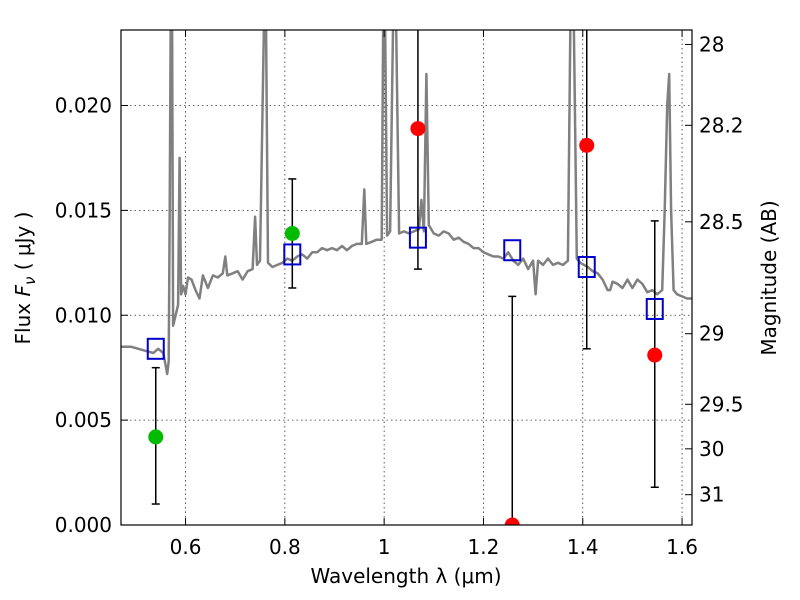 This screenshot has width=800, height=600. Describe the element at coordinates (405, 576) in the screenshot. I see `x-axis-label: Wavelength λ (μm)` at that location.